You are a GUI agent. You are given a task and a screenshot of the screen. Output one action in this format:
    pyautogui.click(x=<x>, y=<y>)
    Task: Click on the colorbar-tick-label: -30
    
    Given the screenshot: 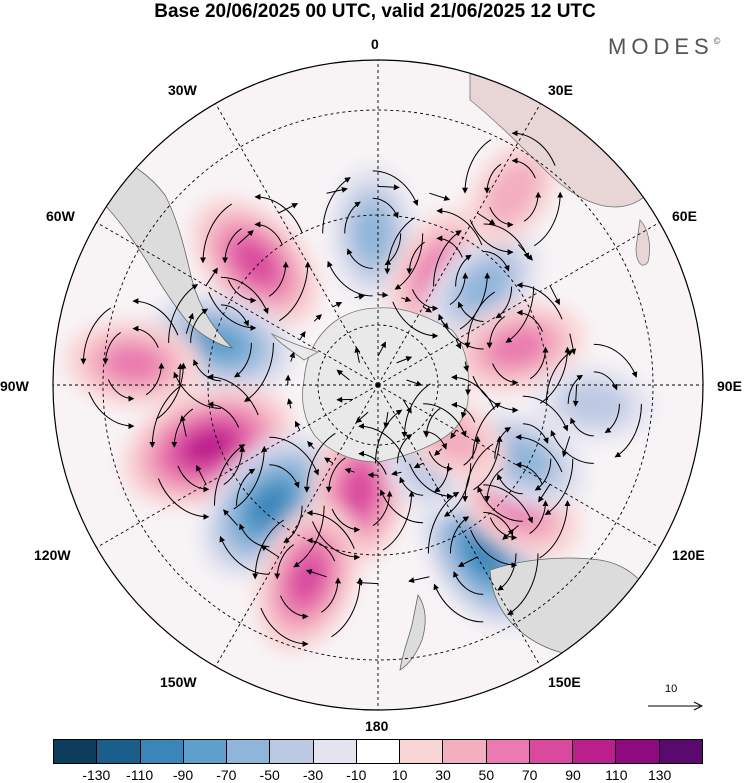 What is the action you would take?
    pyautogui.click(x=313, y=775)
    